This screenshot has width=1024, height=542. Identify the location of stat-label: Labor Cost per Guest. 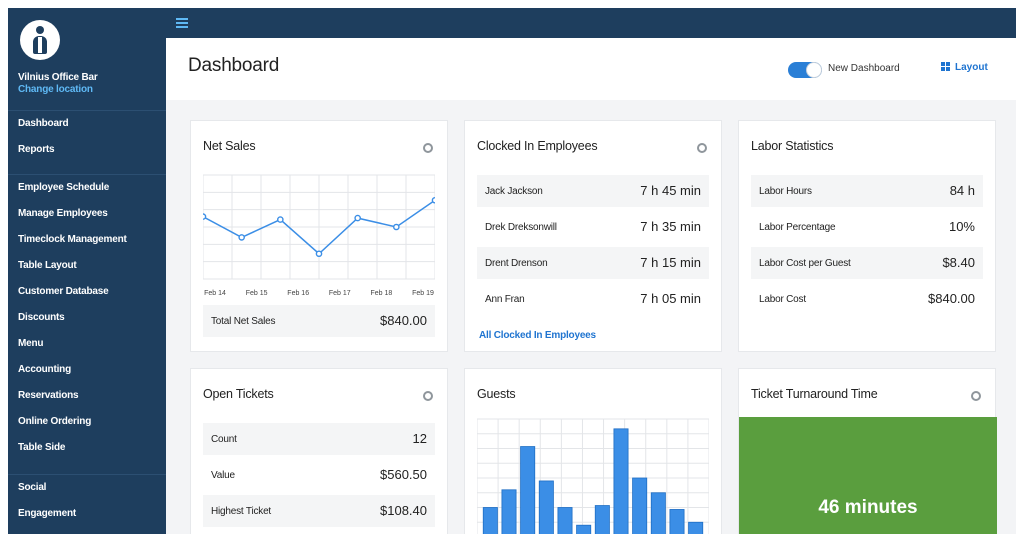
(805, 263).